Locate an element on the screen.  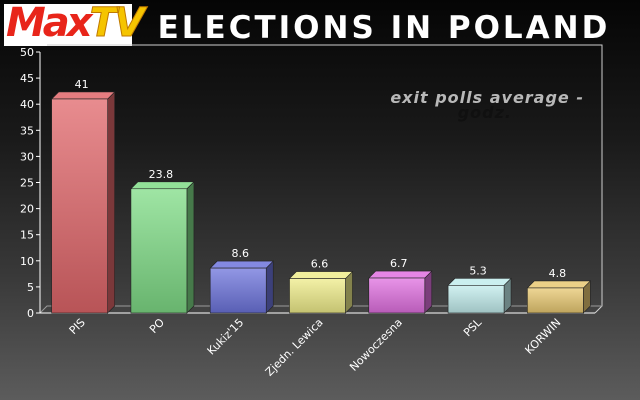
y-tick-label: 45 is located at coordinates (27, 78).